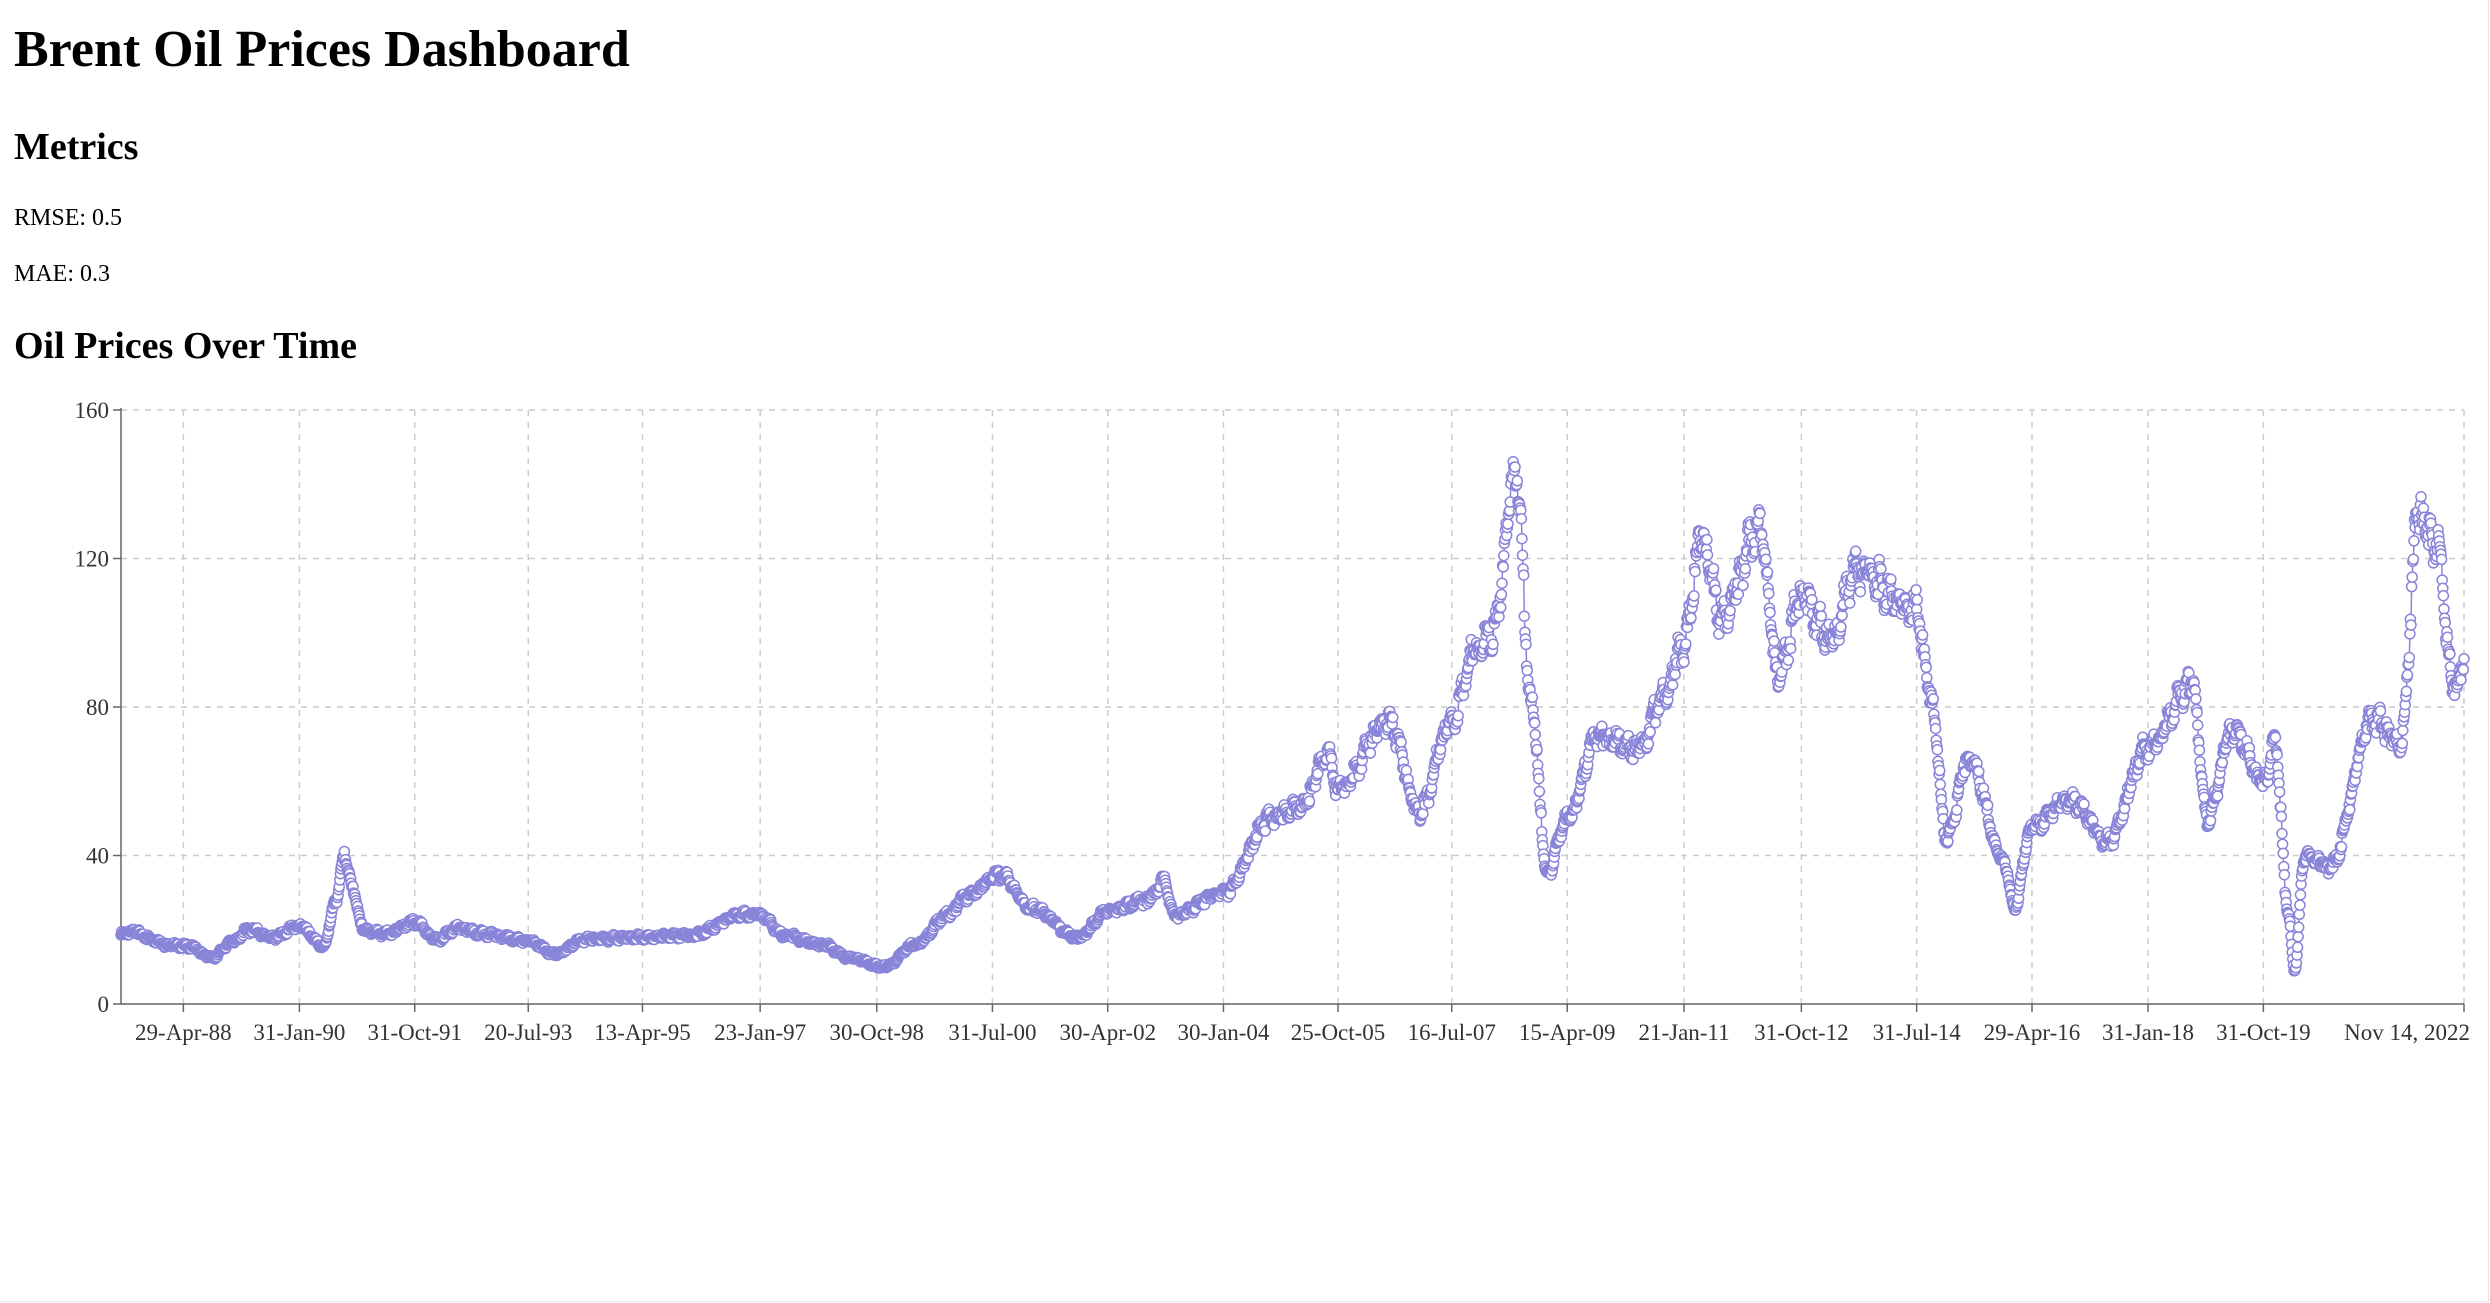 The width and height of the screenshot is (2490, 1303). What do you see at coordinates (1801, 1032) in the screenshot?
I see `x-tick-label: 31-Oct-12` at bounding box center [1801, 1032].